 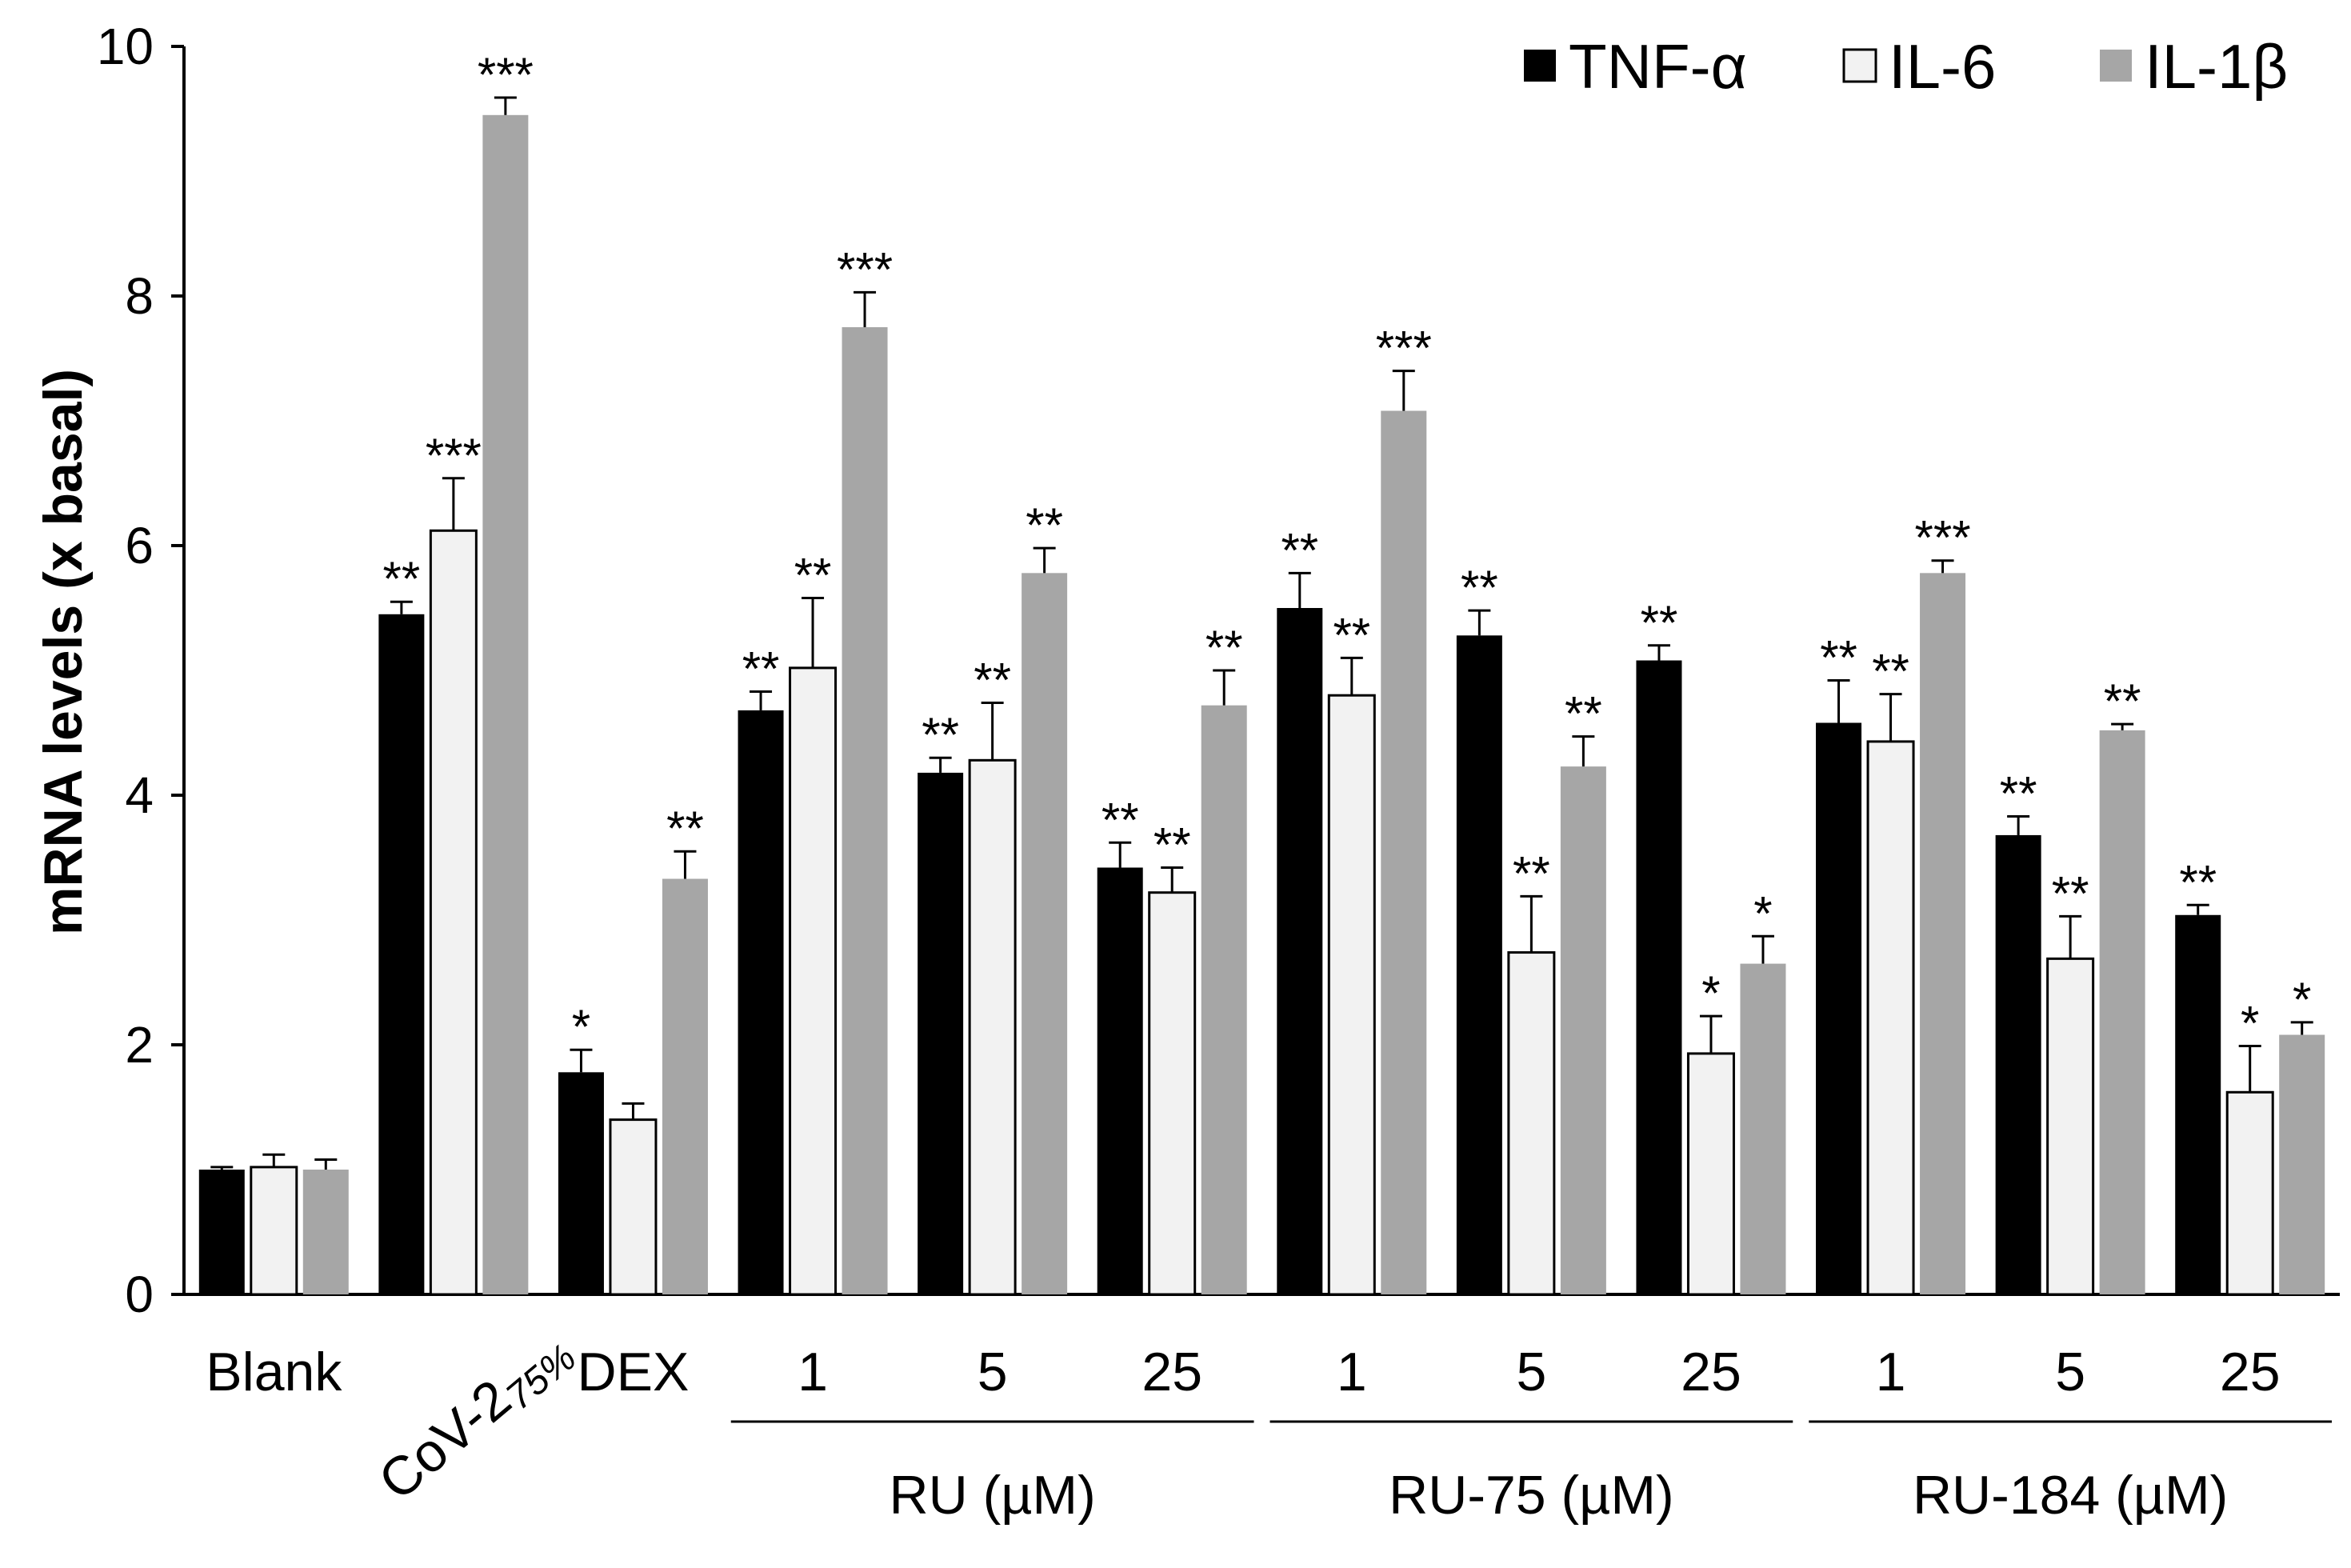 I want to click on y-tick-label: 4, so click(x=139, y=795).